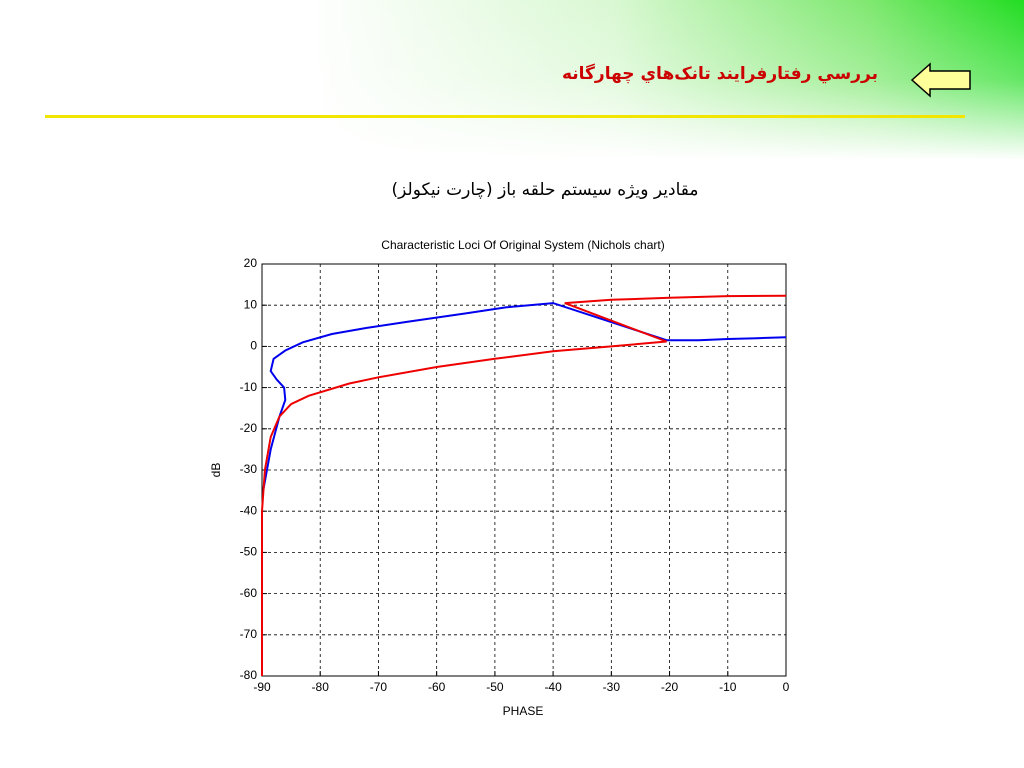  What do you see at coordinates (786, 687) in the screenshot?
I see `x-tick-label: 0` at bounding box center [786, 687].